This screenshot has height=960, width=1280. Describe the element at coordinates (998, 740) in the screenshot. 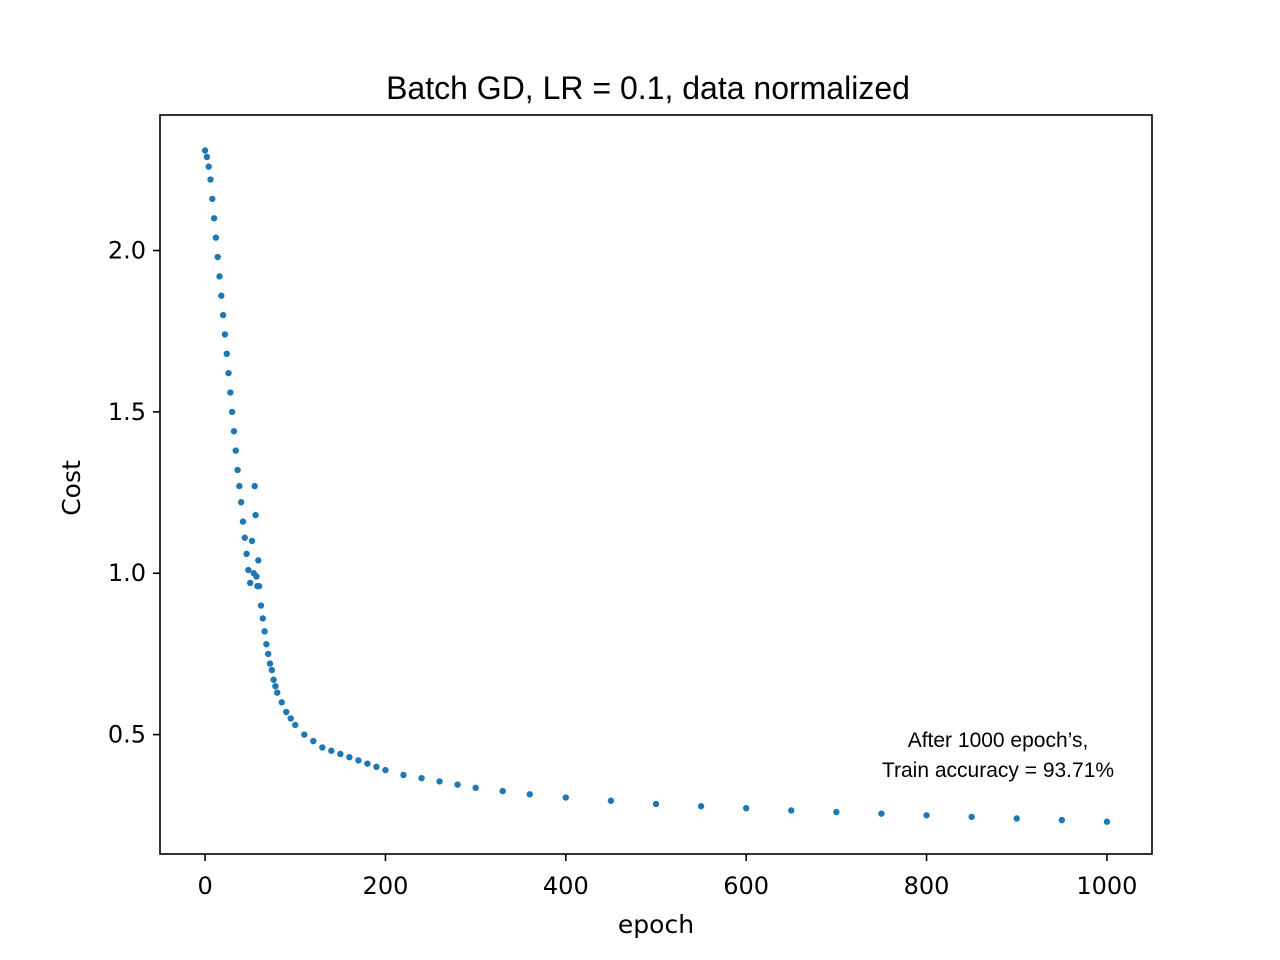

I see `annotation-line-1: After 1000 epoch’s,` at that location.